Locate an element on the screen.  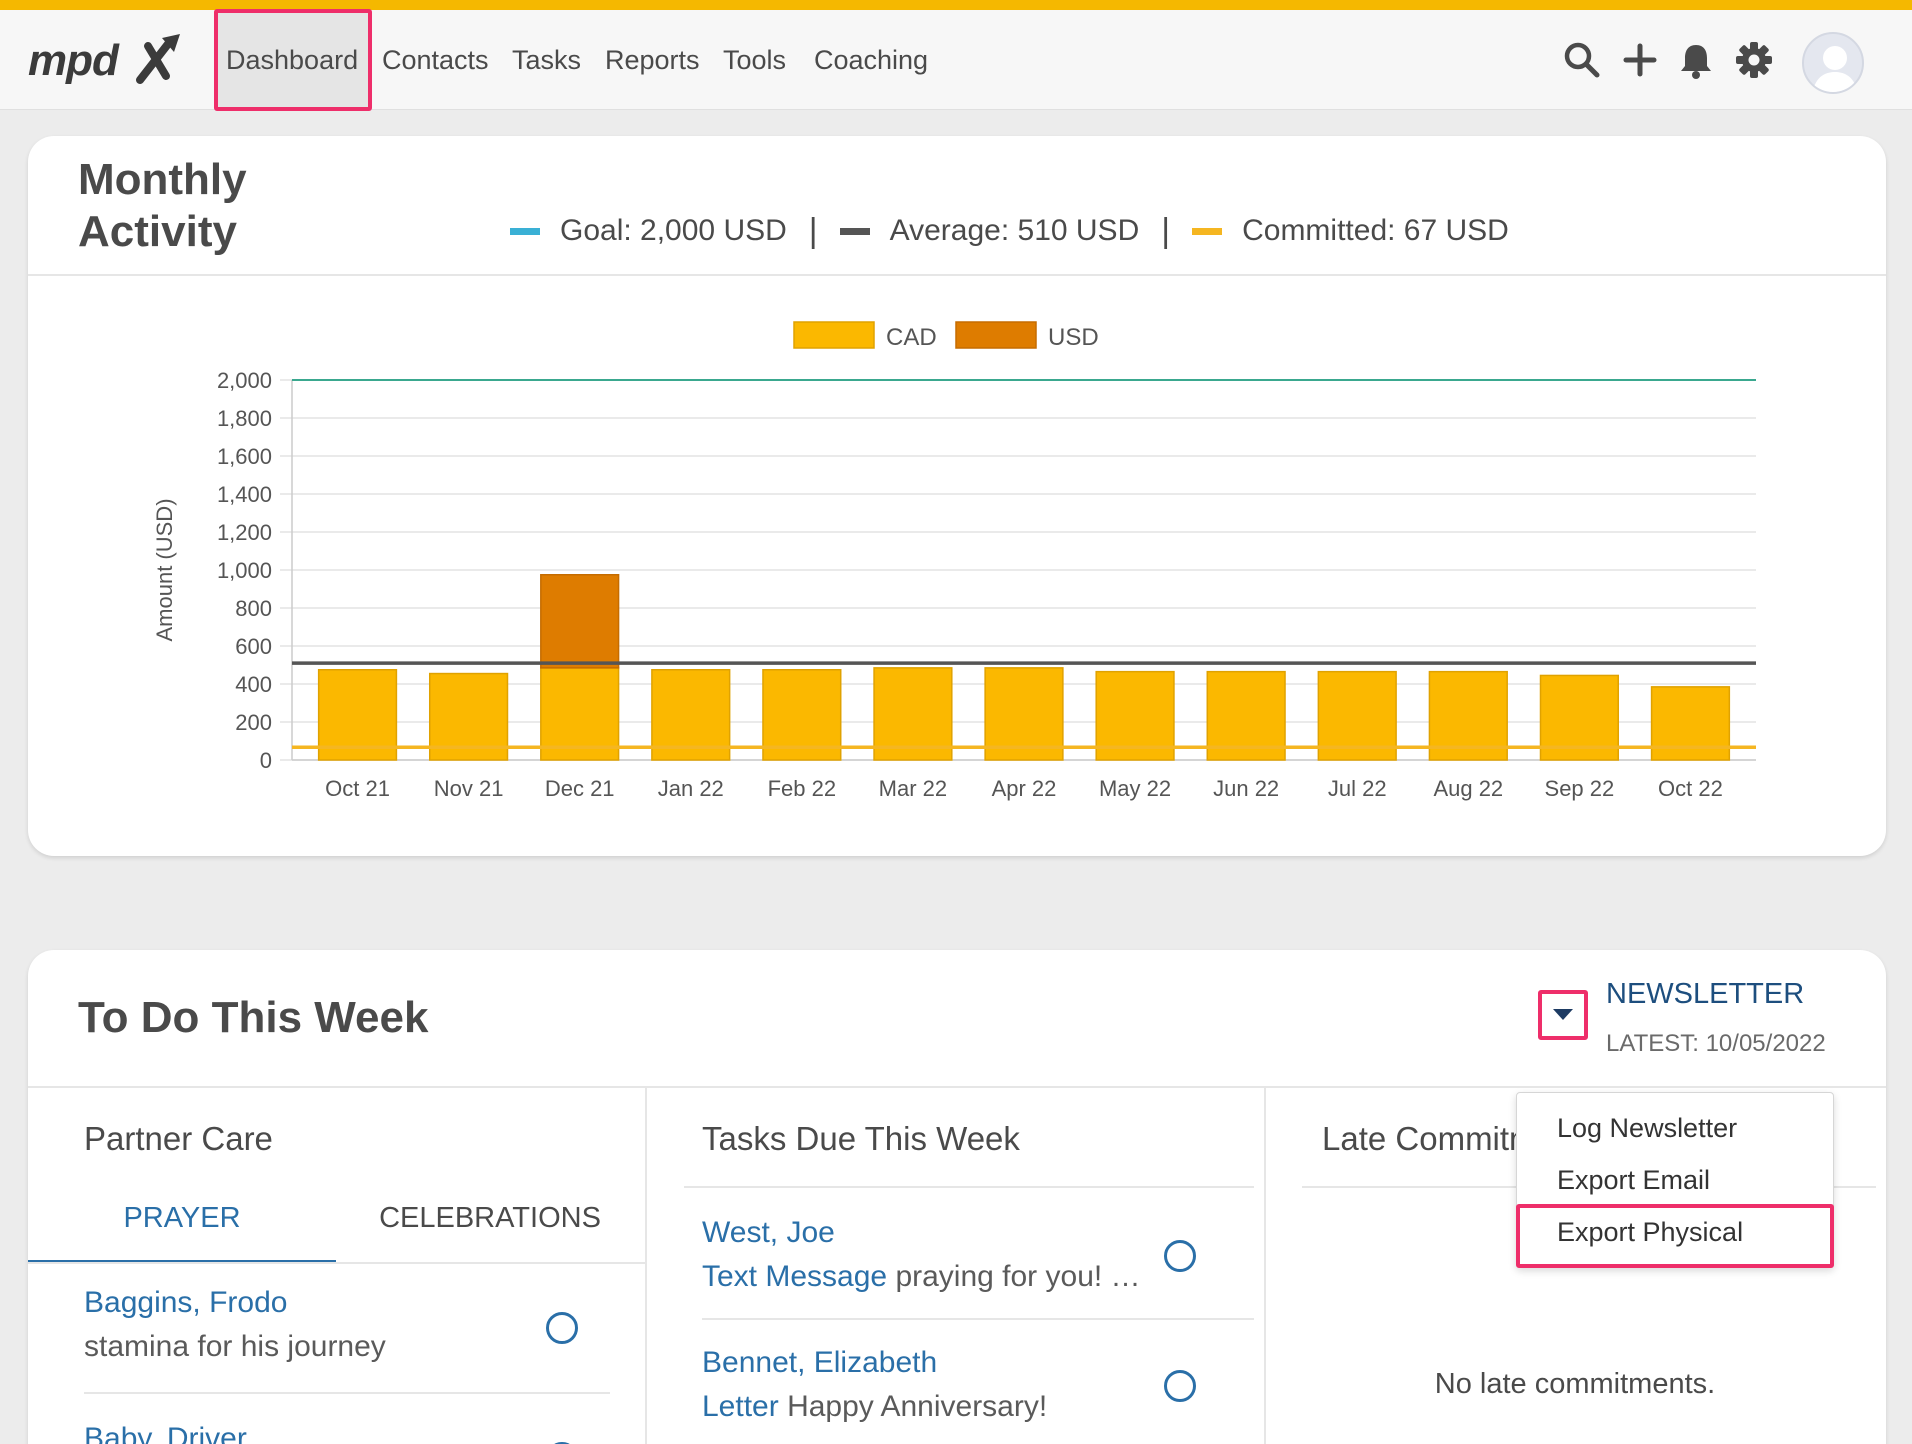
partner-care-title: Partner Care is located at coordinates (178, 1138).